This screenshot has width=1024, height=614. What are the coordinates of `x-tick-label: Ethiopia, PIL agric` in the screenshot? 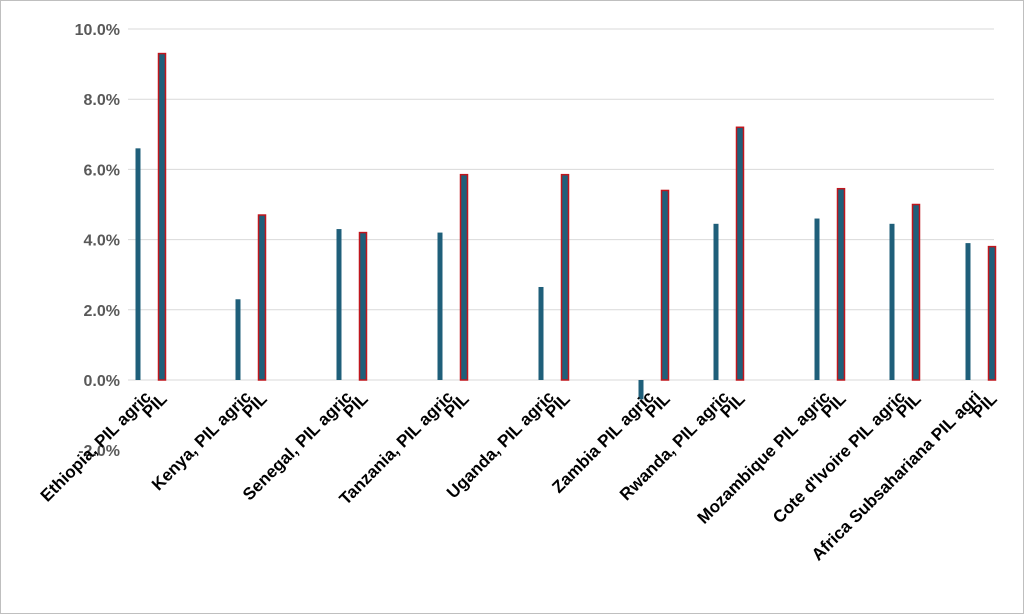 It's located at (96, 446).